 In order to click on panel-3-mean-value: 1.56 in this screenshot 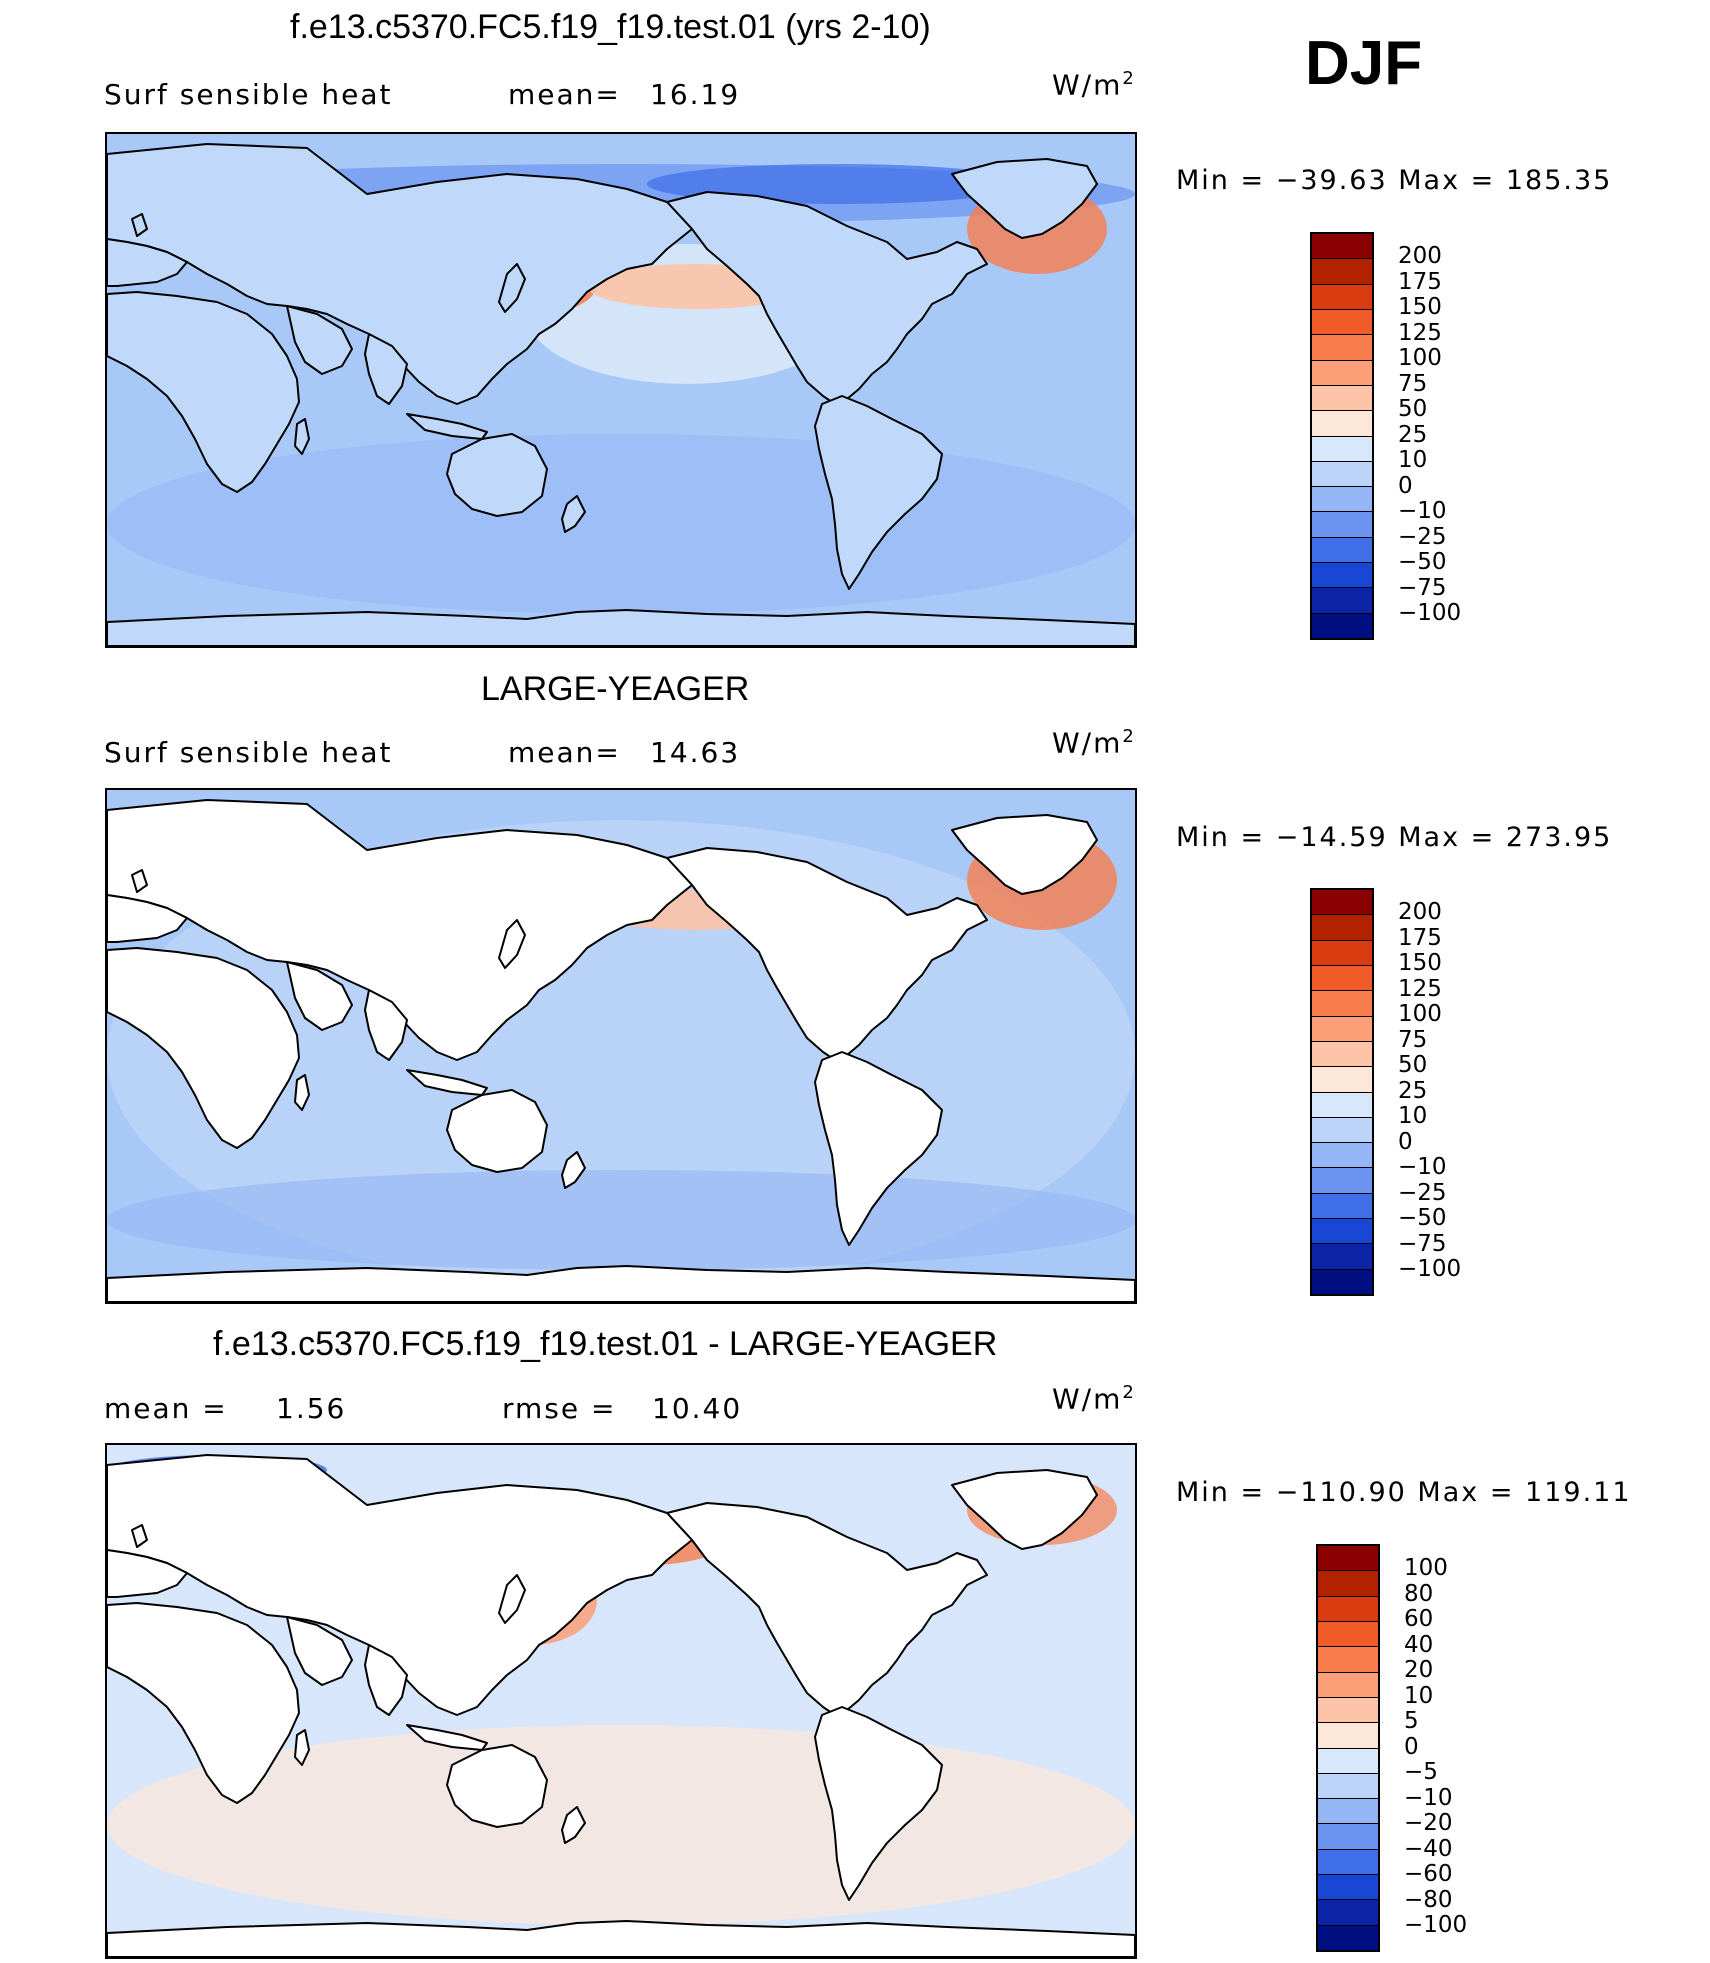, I will do `click(311, 1408)`.